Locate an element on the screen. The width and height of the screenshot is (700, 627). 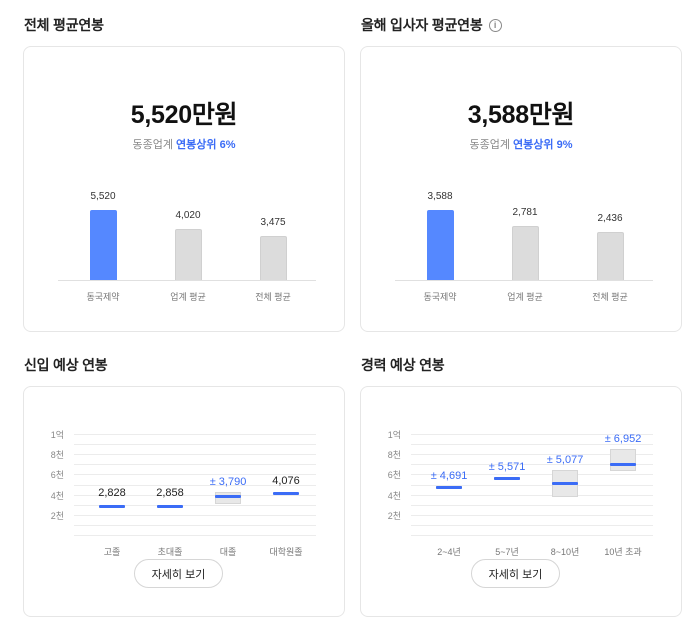
value-label: ± 4,691 is located at coordinates (449, 475).